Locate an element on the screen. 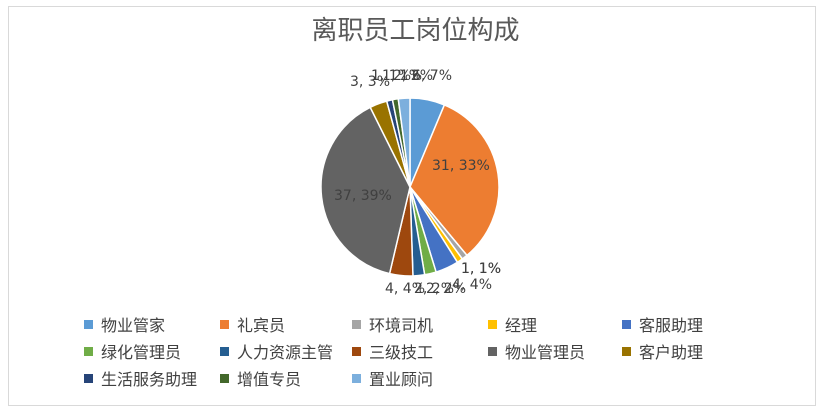 The width and height of the screenshot is (831, 416). legend-label: 礼宾员 is located at coordinates (261, 325).